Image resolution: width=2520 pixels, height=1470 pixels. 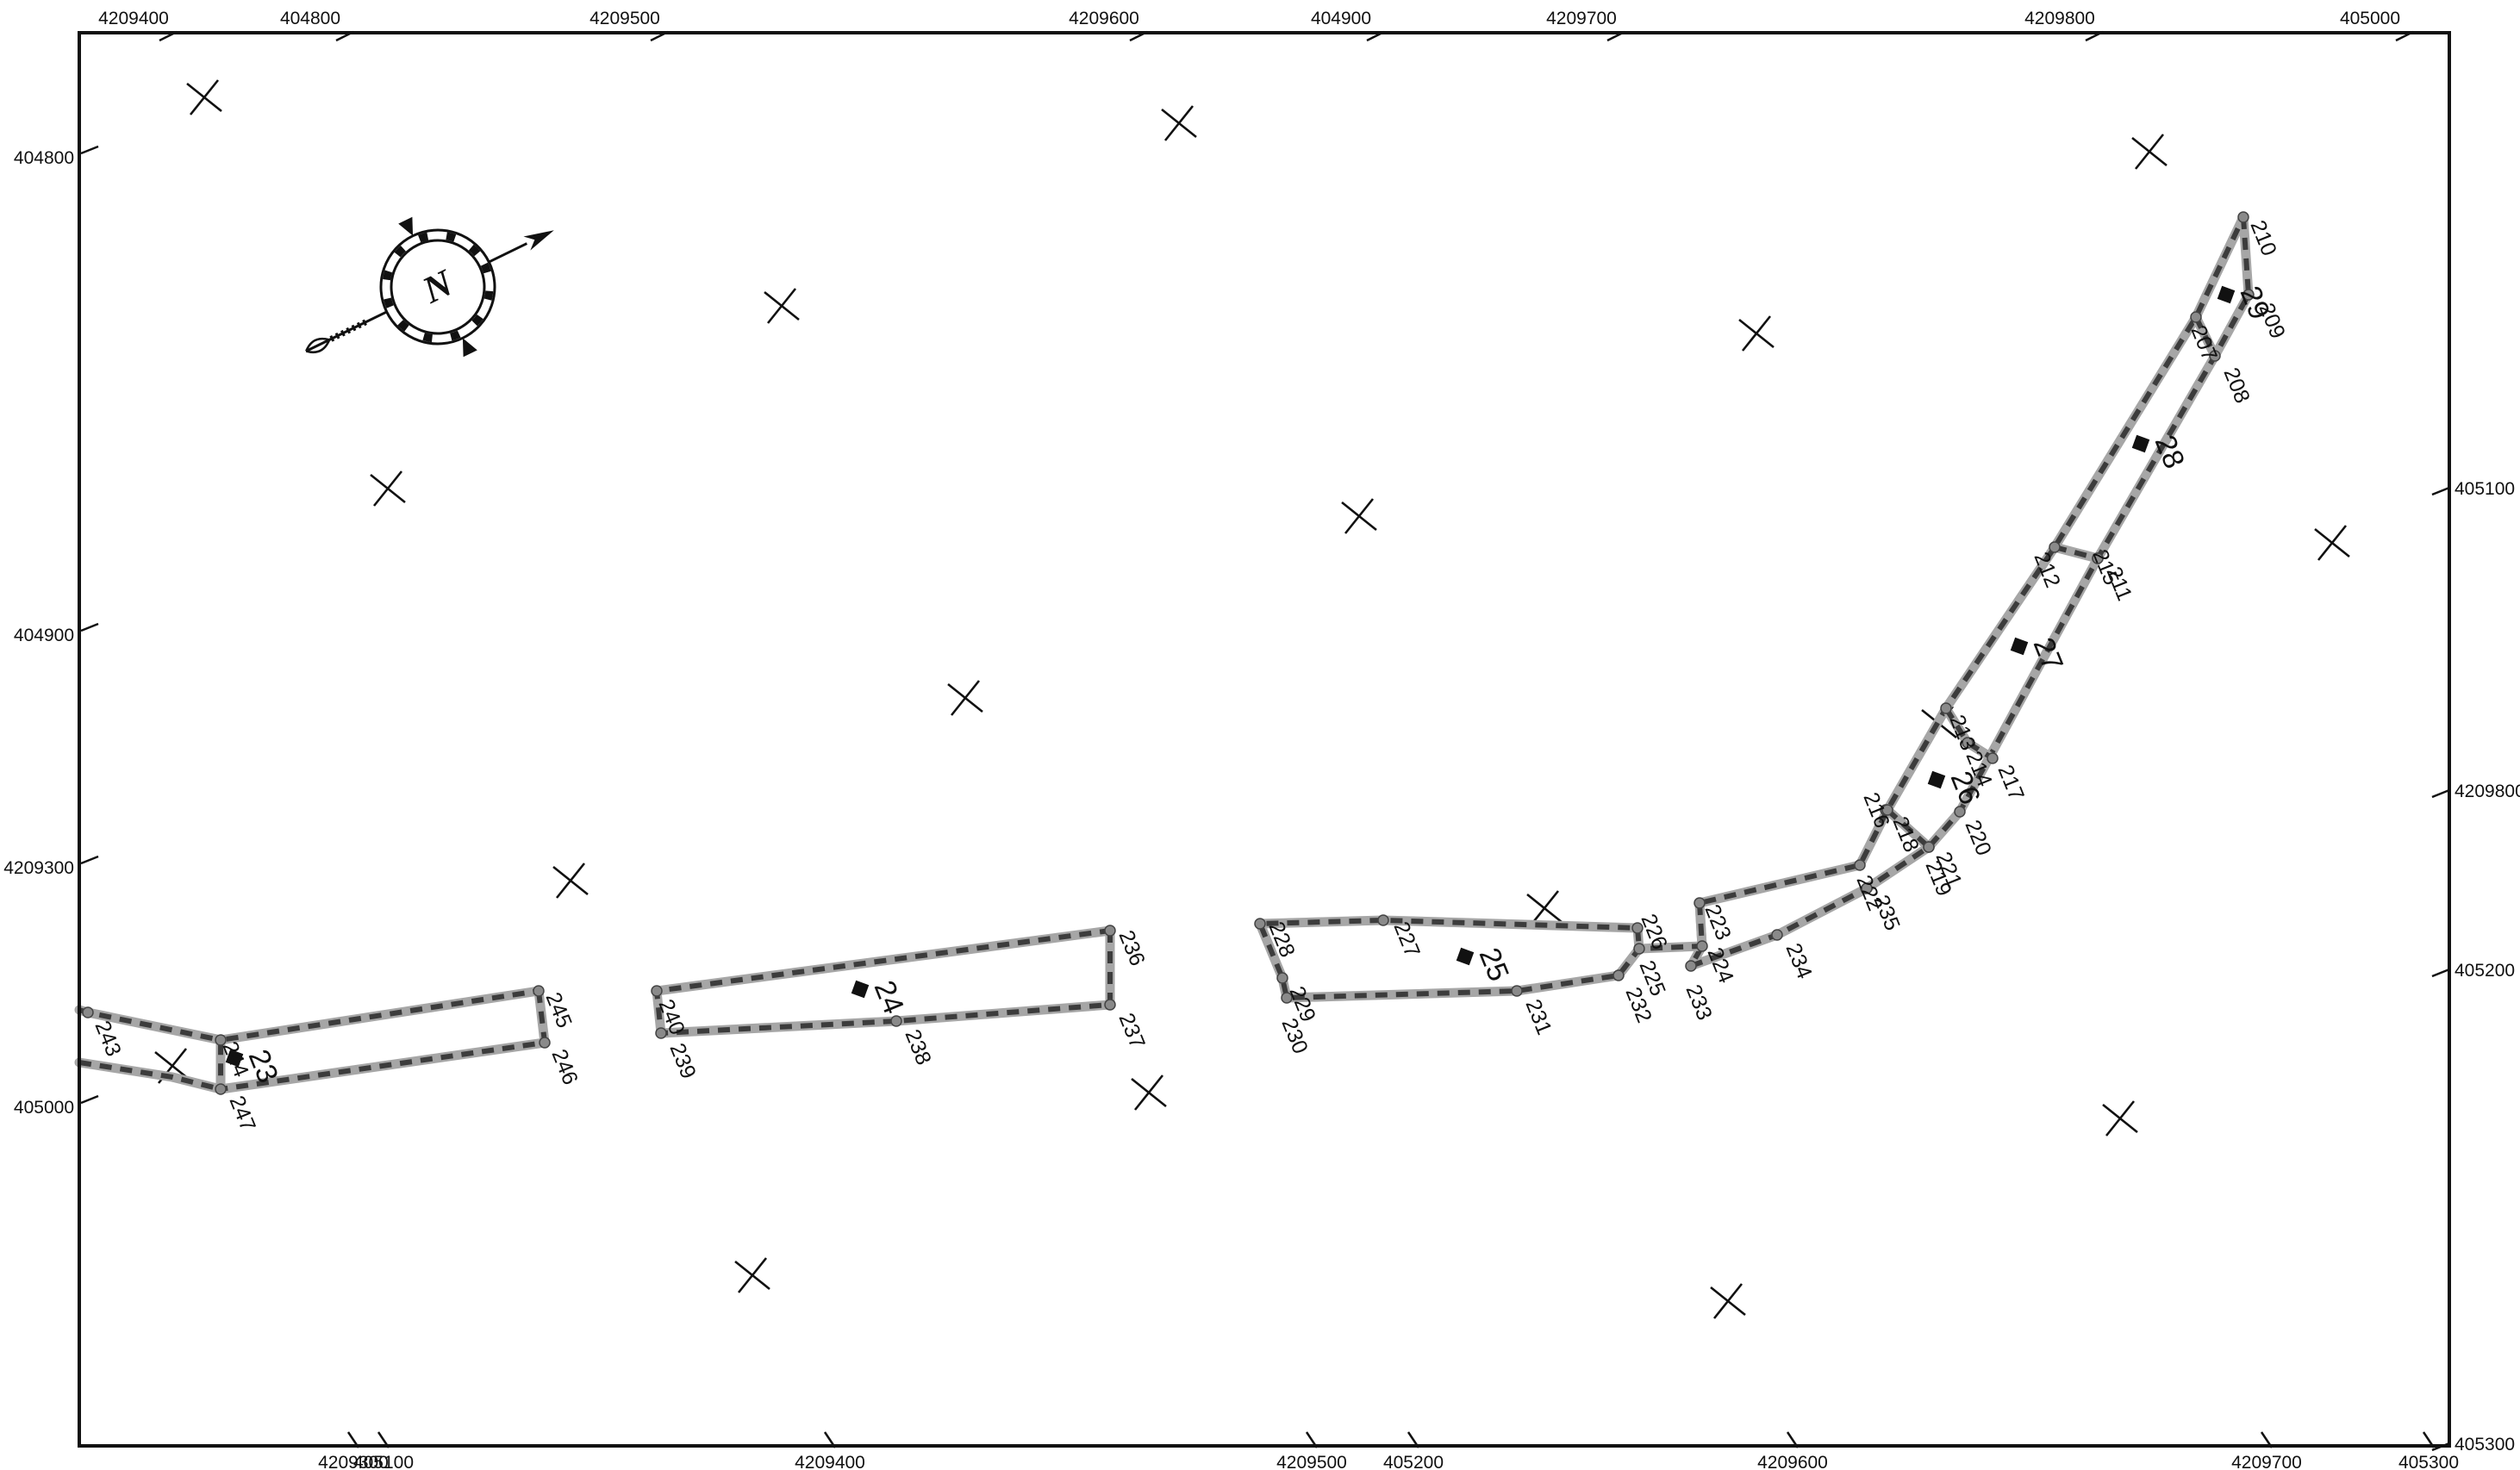 I want to click on north-arrow: N, so click(x=430, y=287).